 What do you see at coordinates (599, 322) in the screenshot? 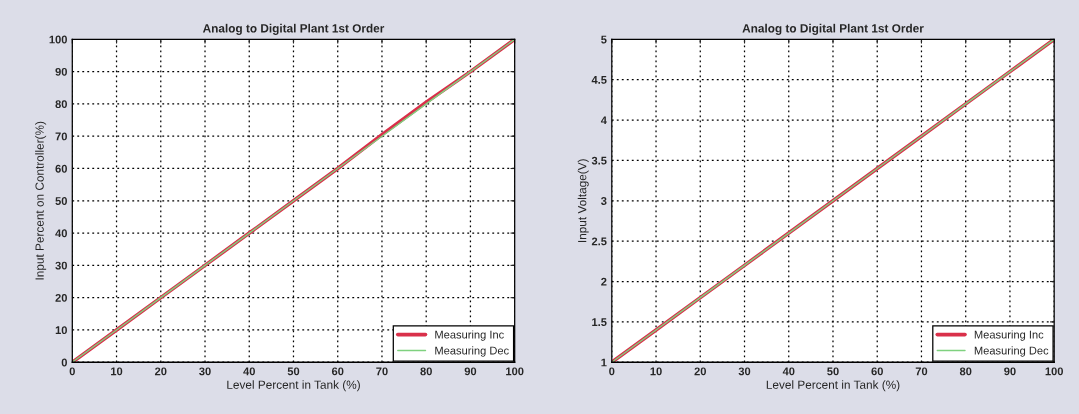
I see `y-tick-label: 1.5` at bounding box center [599, 322].